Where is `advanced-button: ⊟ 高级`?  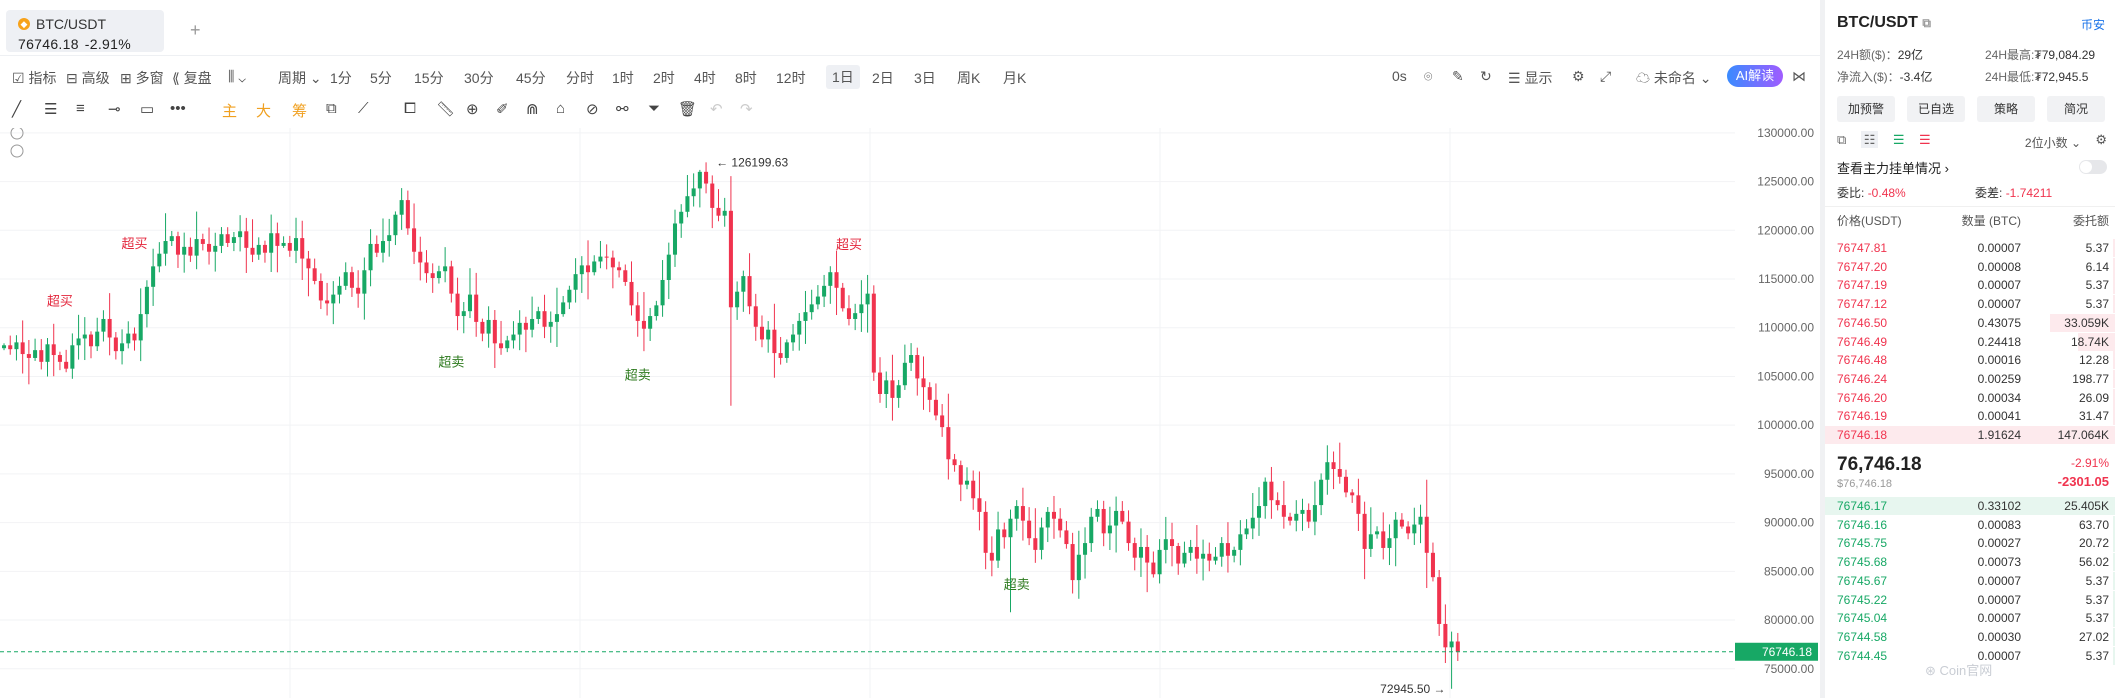
advanced-button: ⊟ 高级 is located at coordinates (88, 78).